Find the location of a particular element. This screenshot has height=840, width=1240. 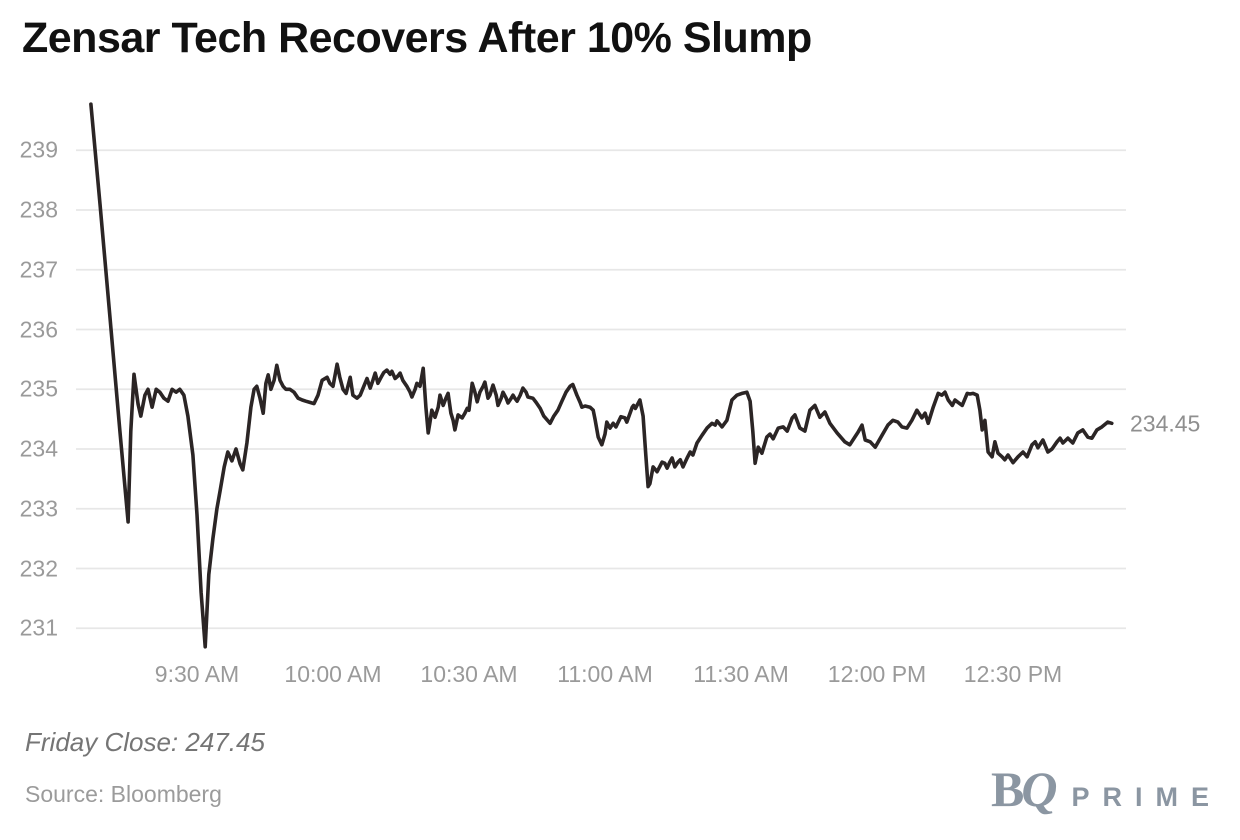

y-tick-label: 235 is located at coordinates (38, 388).